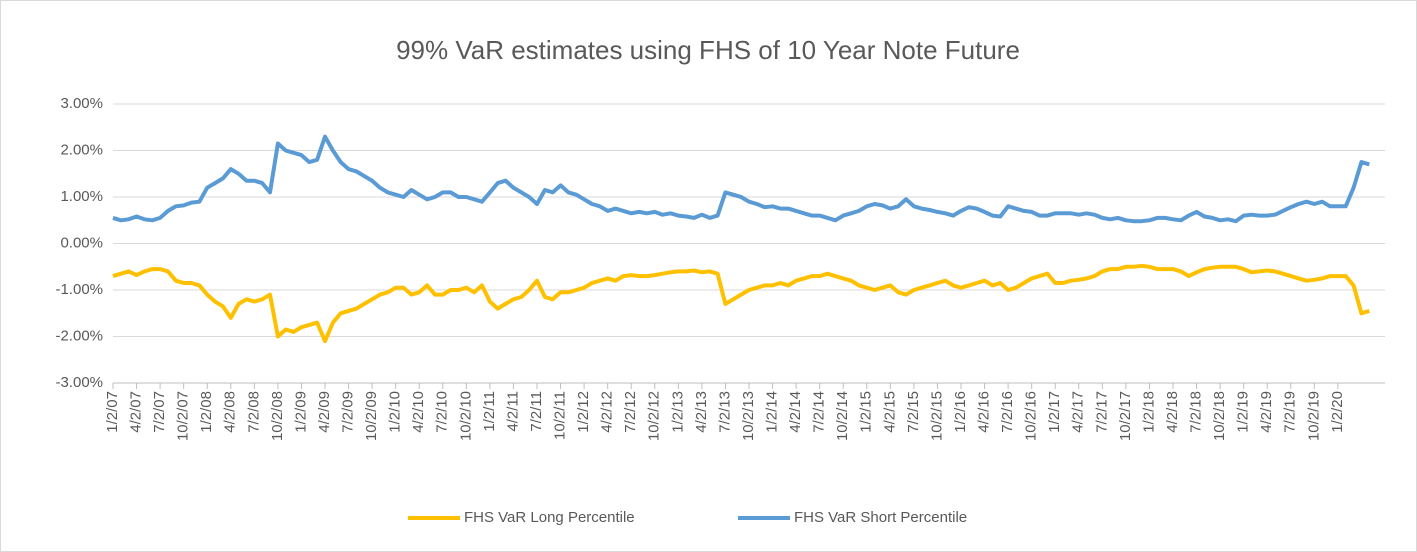 This screenshot has height=552, width=1417. Describe the element at coordinates (183, 416) in the screenshot. I see `x-tick-label: 10/2/07` at that location.